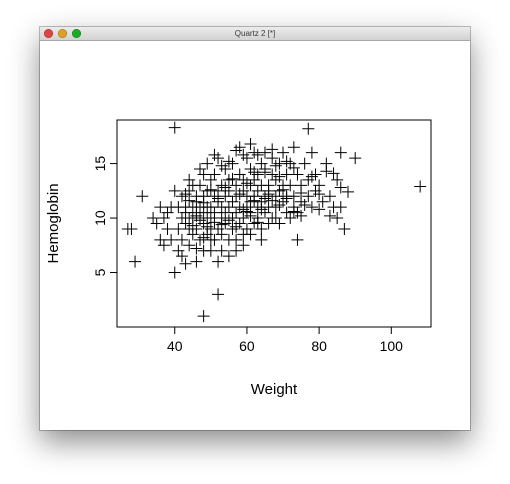  What do you see at coordinates (62, 33) in the screenshot?
I see `minimize-button` at bounding box center [62, 33].